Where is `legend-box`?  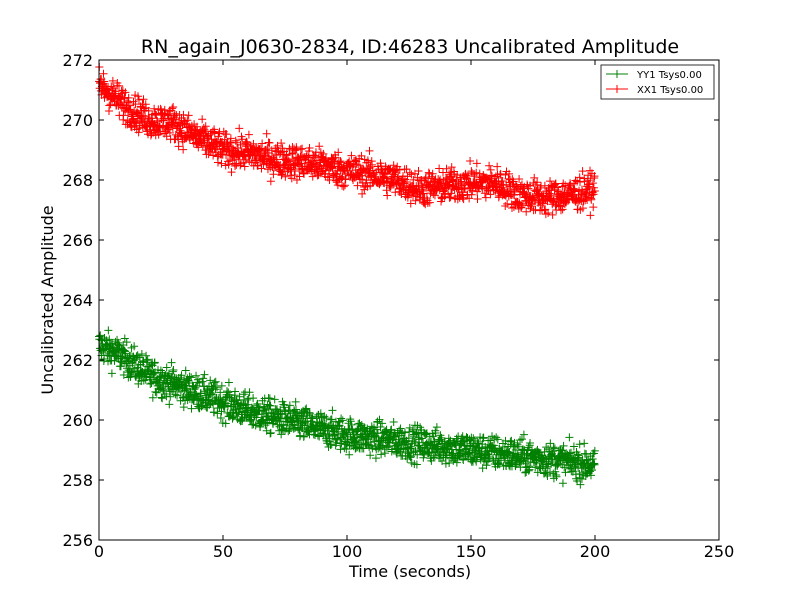 legend-box is located at coordinates (657, 82).